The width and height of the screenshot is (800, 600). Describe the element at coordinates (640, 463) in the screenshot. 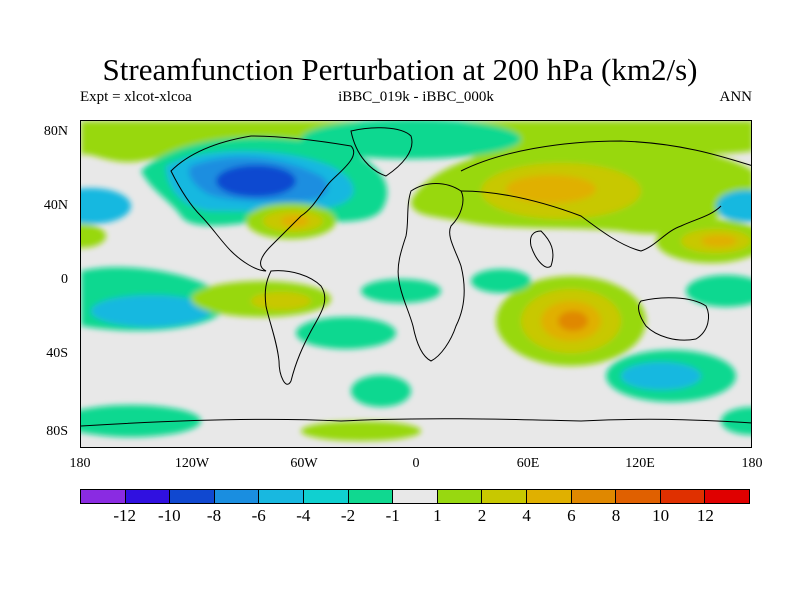

I see `lon-label-120e: 120E` at that location.